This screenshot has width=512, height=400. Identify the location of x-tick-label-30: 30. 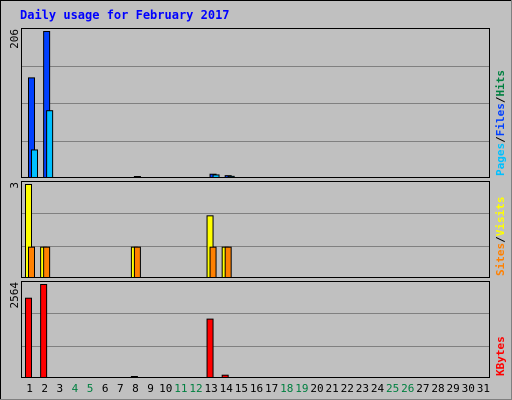
(468, 388).